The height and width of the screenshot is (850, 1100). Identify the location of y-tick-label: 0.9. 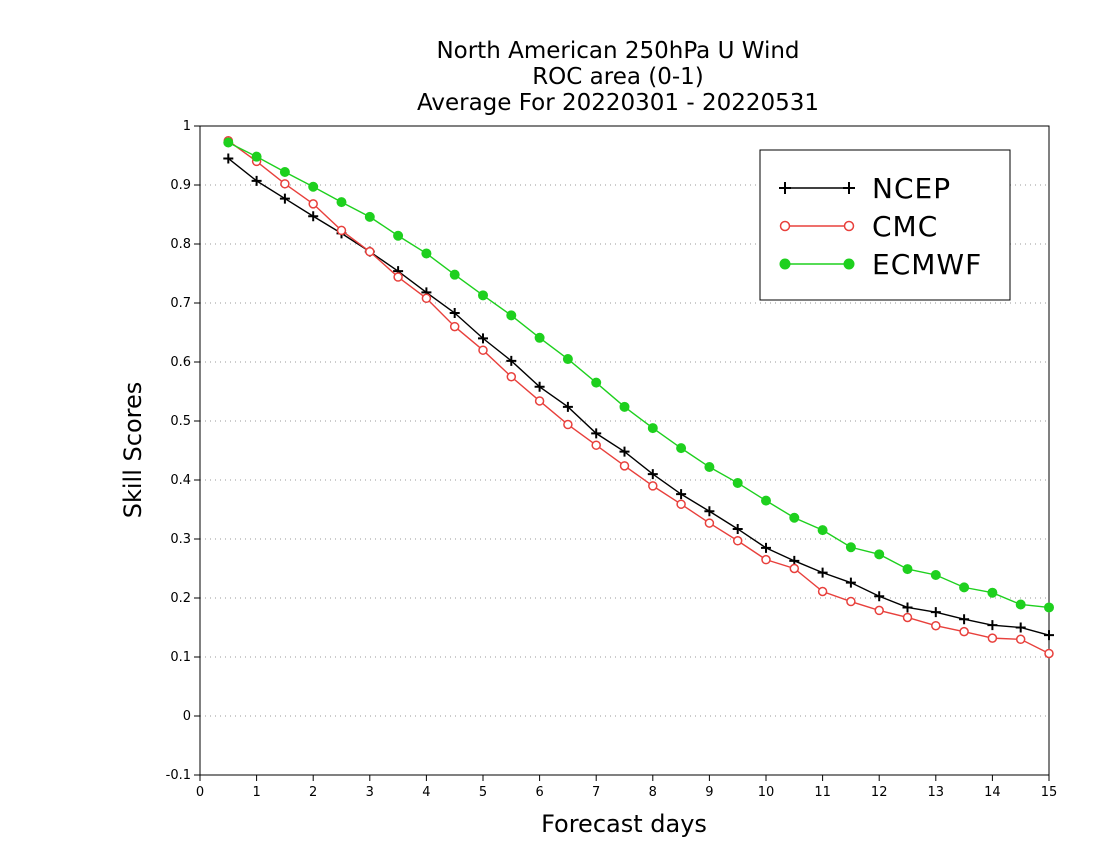
(180, 185).